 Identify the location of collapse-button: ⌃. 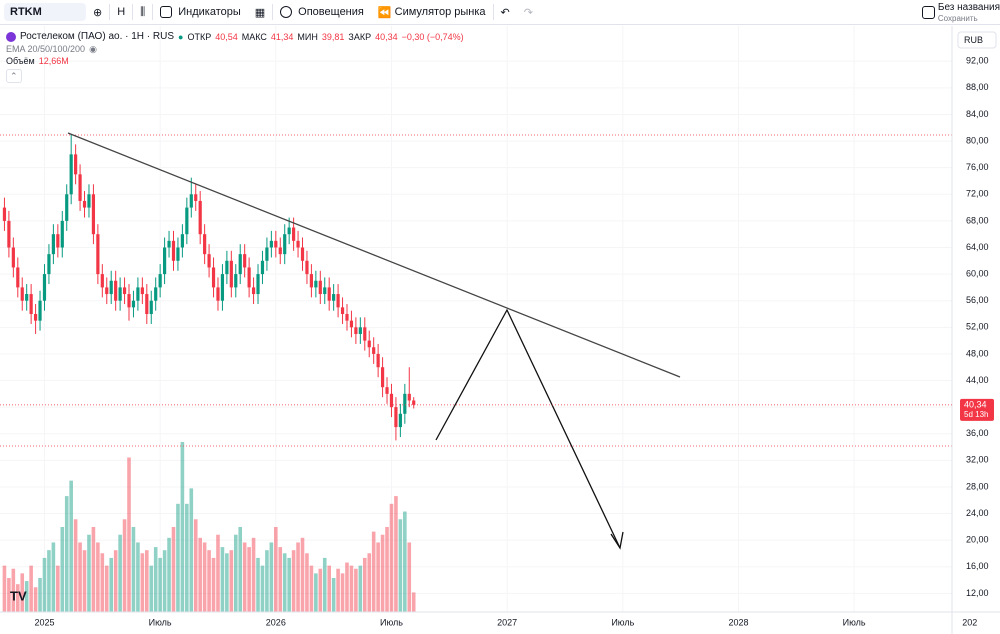
(235, 76).